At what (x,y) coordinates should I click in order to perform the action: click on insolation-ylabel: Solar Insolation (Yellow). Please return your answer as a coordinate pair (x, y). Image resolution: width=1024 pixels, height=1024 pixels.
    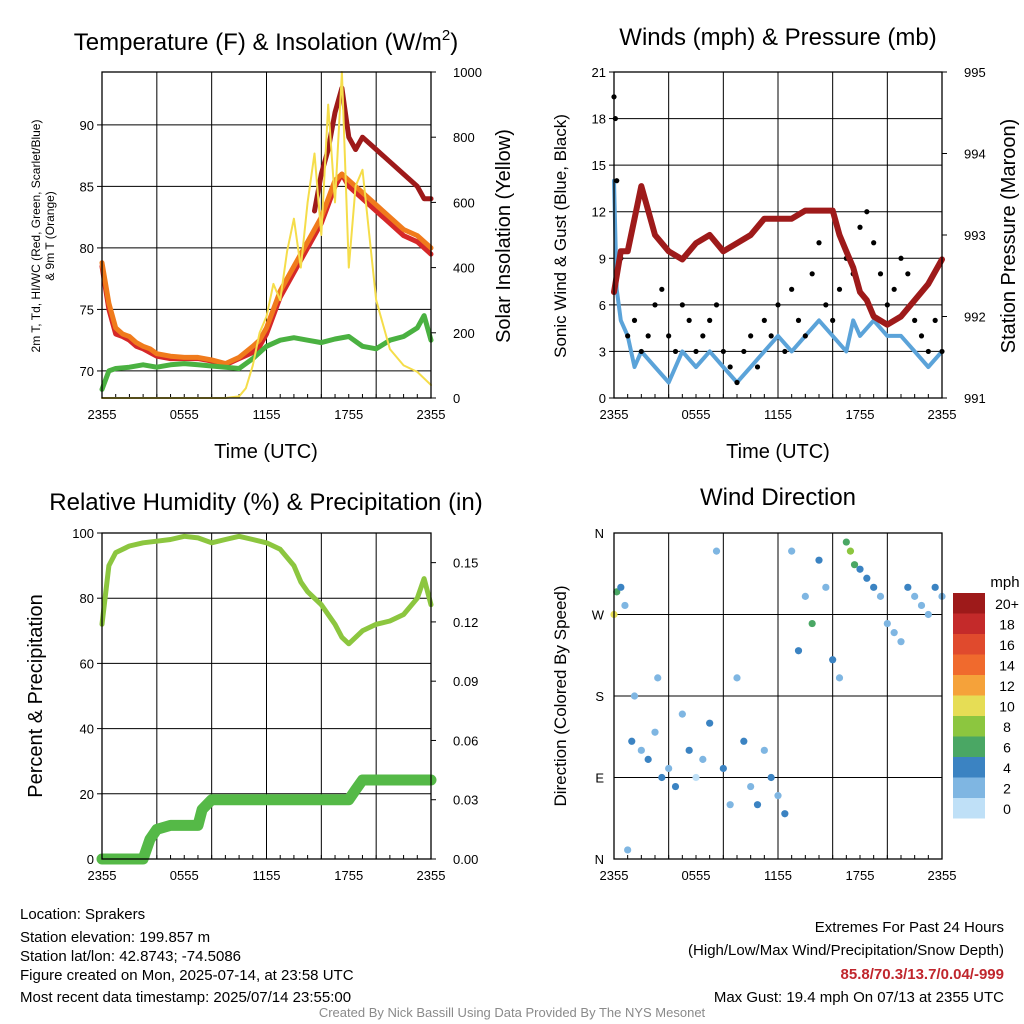
    Looking at the image, I should click on (504, 236).